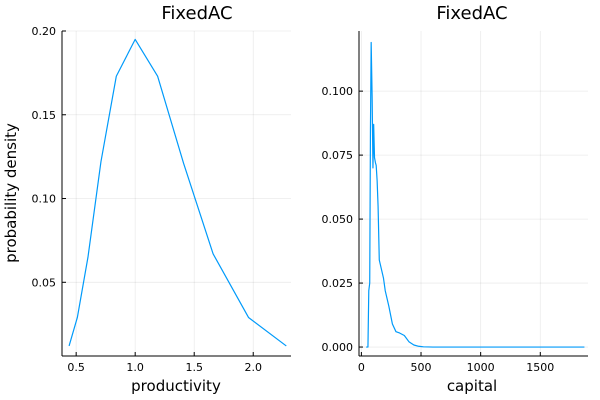 This screenshot has width=600, height=400. Describe the element at coordinates (338, 155) in the screenshot. I see `right-ytick-label-3: 0.075` at that location.